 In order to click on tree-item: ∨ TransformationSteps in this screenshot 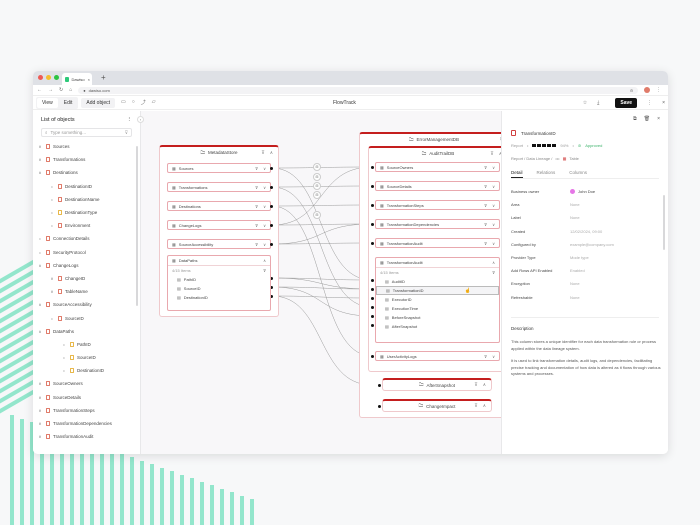, I will do `click(88, 410)`.